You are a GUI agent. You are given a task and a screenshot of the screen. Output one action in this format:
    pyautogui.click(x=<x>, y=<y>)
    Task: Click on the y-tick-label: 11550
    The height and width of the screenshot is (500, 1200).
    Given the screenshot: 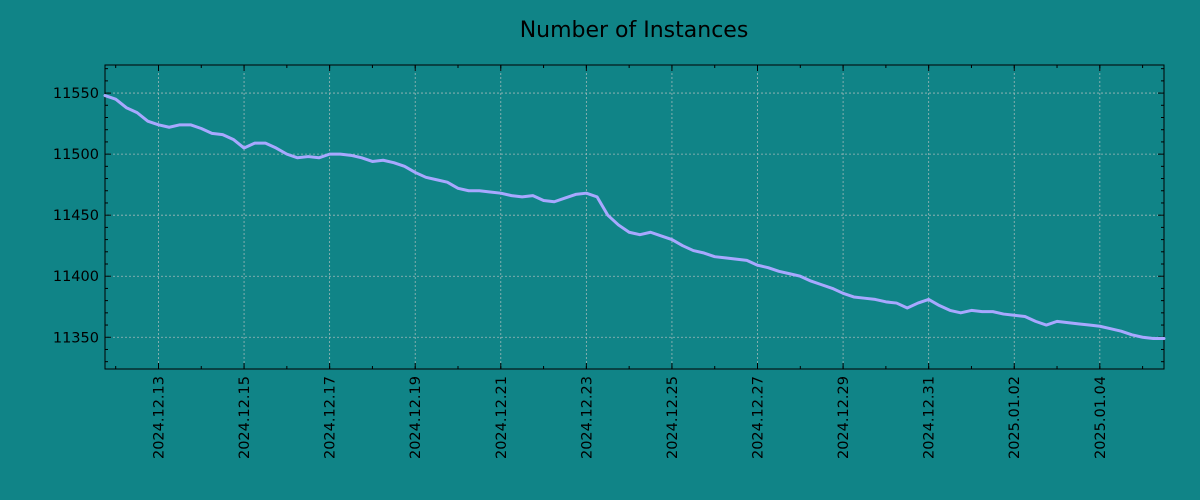 What is the action you would take?
    pyautogui.click(x=76, y=94)
    